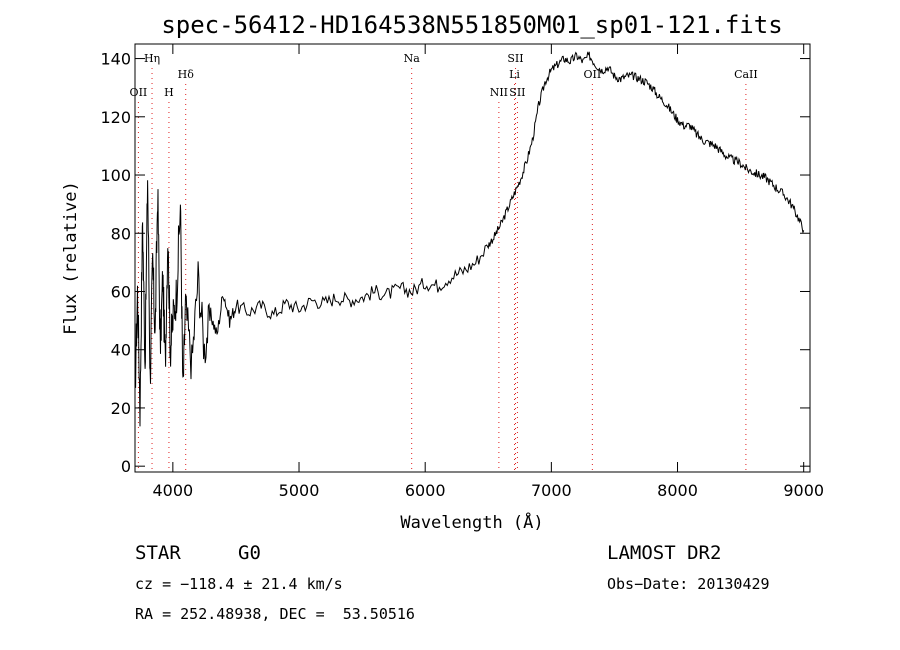  I want to click on obs-date: Obs−Date: 20130429, so click(688, 584).